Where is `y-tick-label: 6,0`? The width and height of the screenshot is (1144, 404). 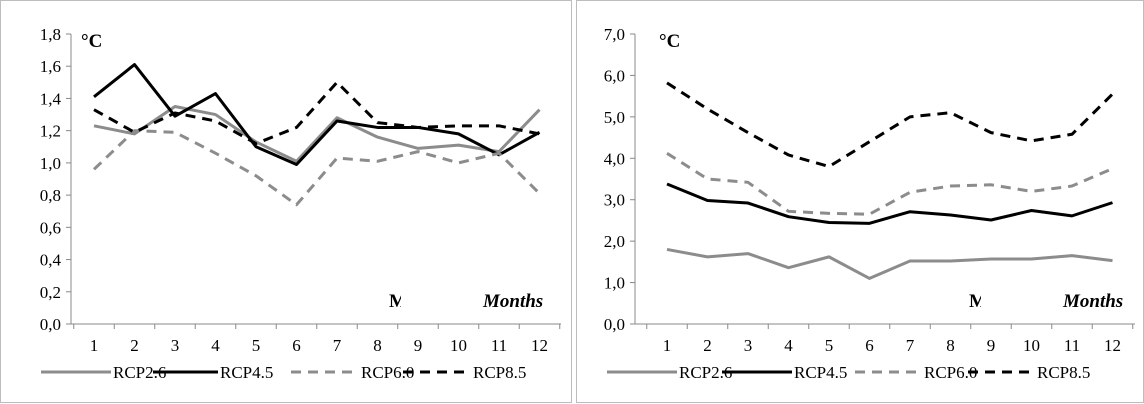
y-tick-label: 6,0 is located at coordinates (614, 75).